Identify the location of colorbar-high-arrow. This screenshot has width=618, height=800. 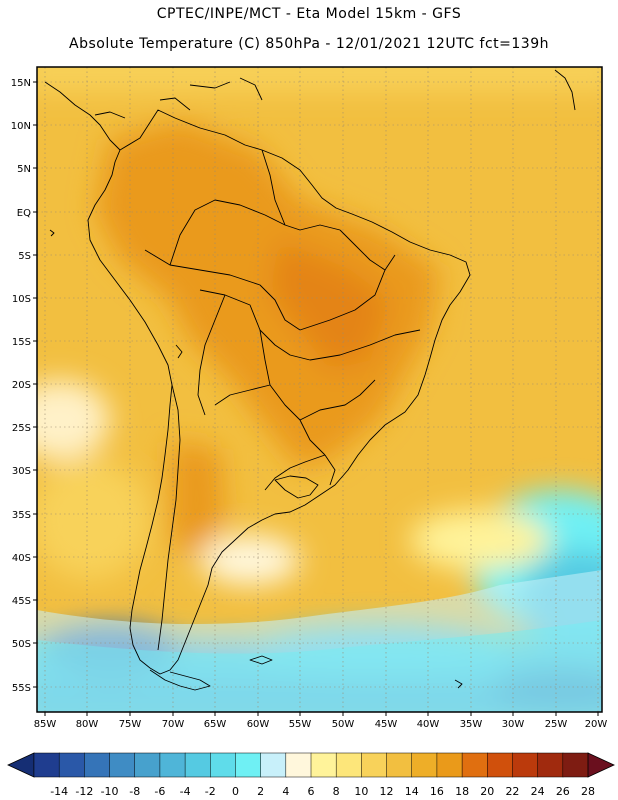
(601, 765).